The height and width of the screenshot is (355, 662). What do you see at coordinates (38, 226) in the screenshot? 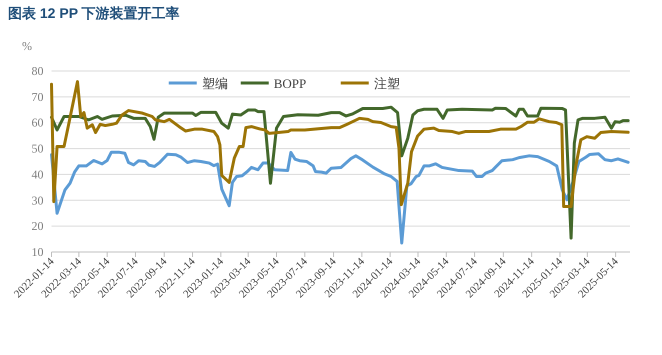
I see `y-tick-label: 20` at bounding box center [38, 226].